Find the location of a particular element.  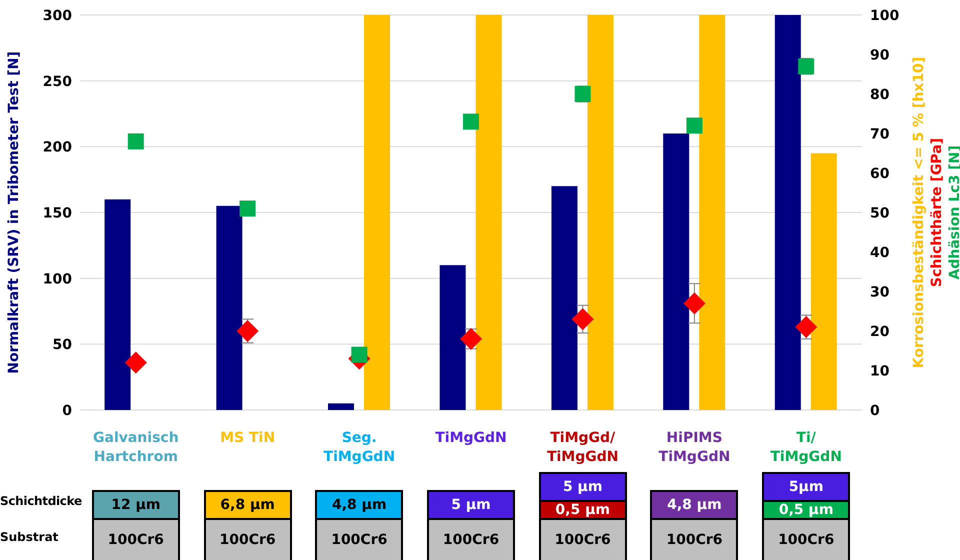

y-tick-label: 250 is located at coordinates (57, 82).